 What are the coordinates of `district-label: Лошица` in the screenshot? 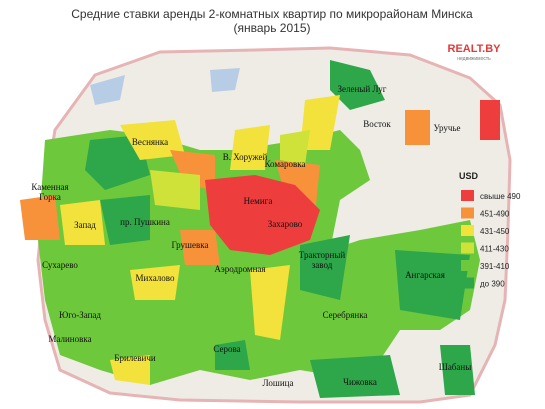 It's located at (278, 383).